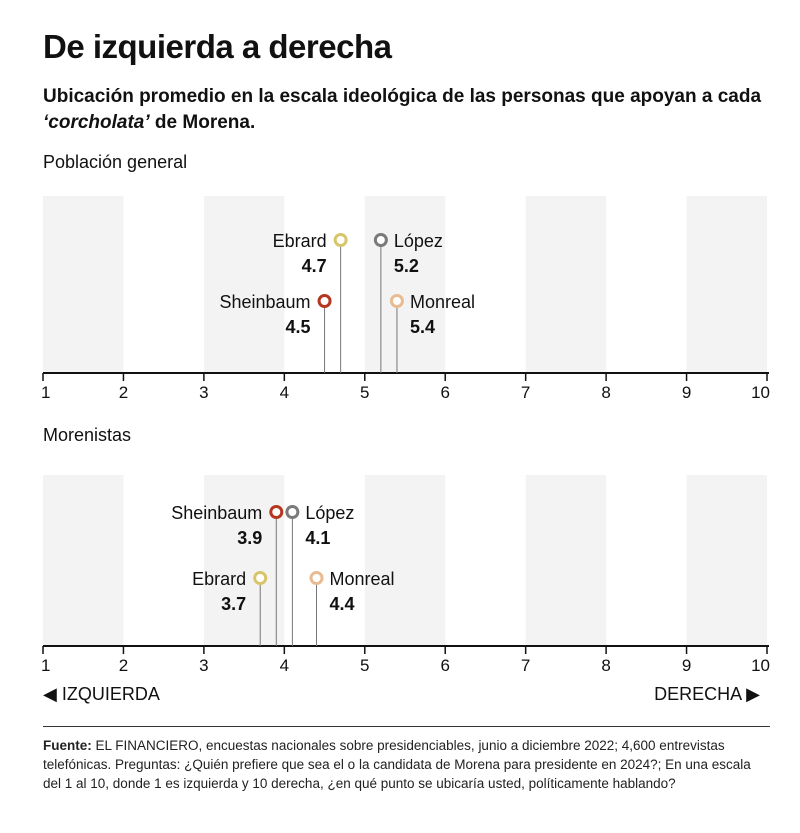  Describe the element at coordinates (314, 266) in the screenshot. I see `value-label-ebrard: 4.7` at that location.